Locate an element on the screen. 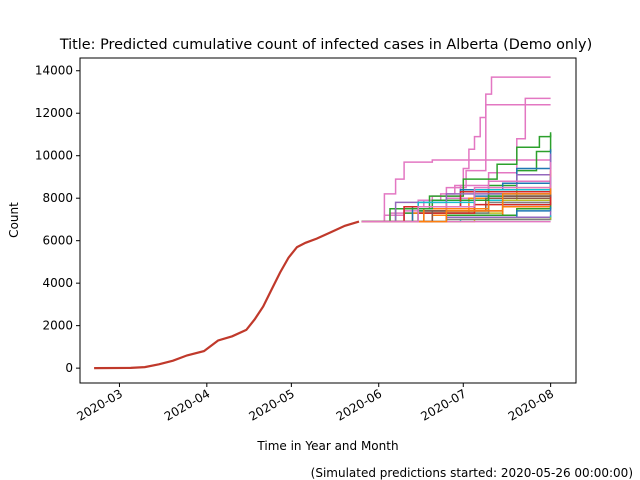 Image resolution: width=640 pixels, height=480 pixels. x-tick-label-2020-05: 2020-05 is located at coordinates (271, 404).